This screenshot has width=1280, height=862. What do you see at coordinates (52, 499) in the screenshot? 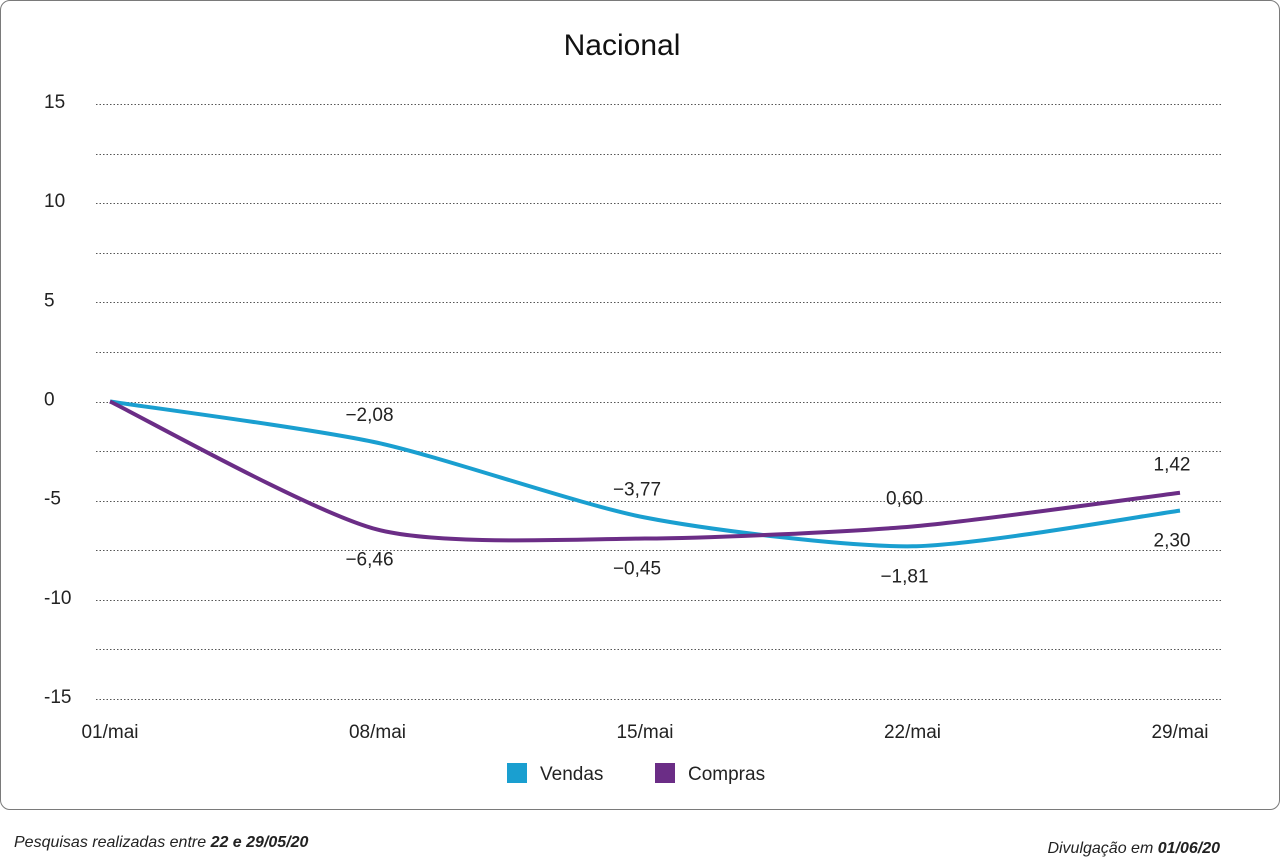
I see `y-tick-label: -5` at bounding box center [52, 499].